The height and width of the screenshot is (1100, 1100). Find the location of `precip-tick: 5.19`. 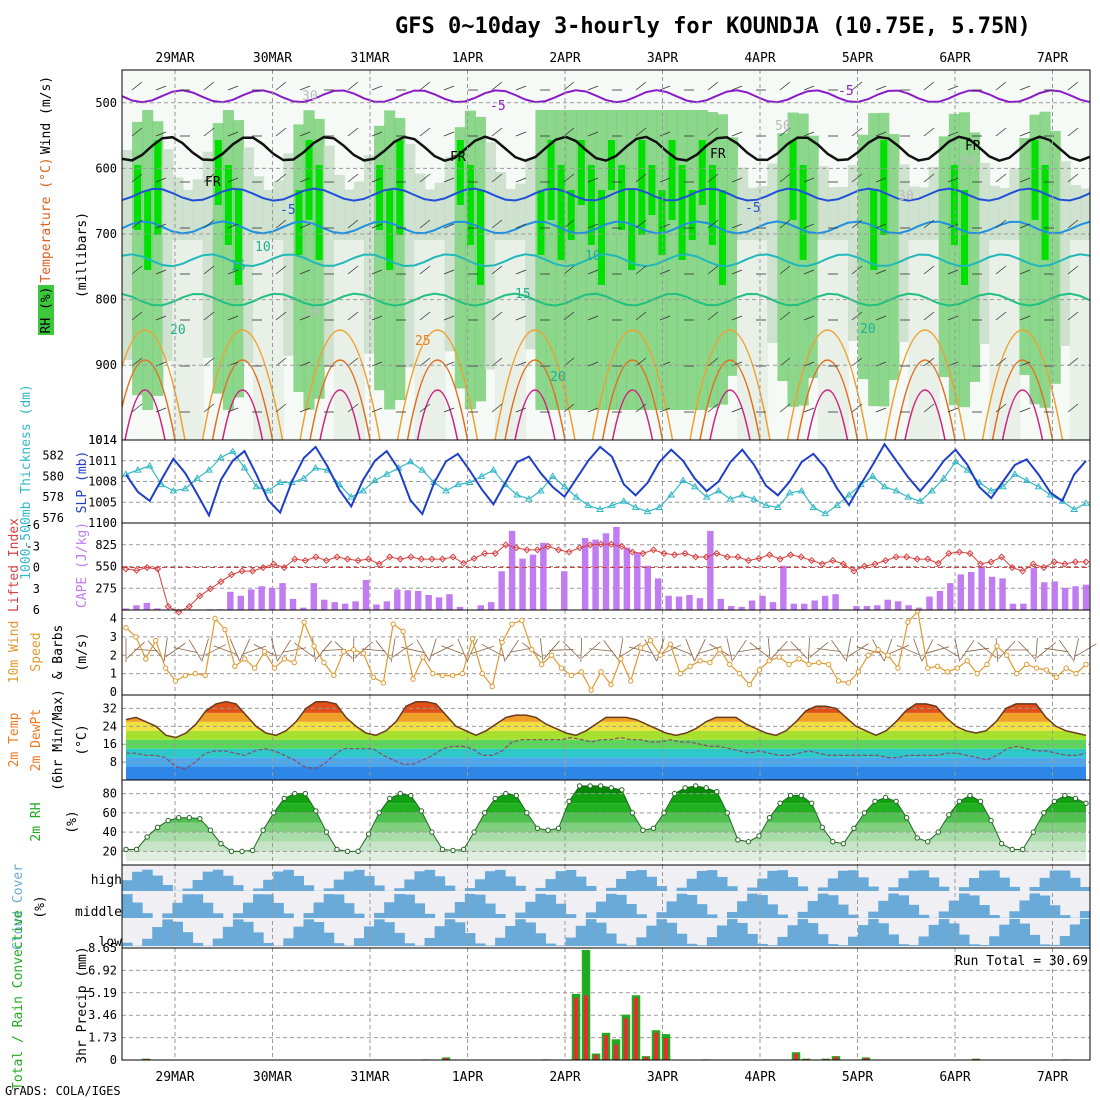

precip-tick: 5.19 is located at coordinates (102, 993).